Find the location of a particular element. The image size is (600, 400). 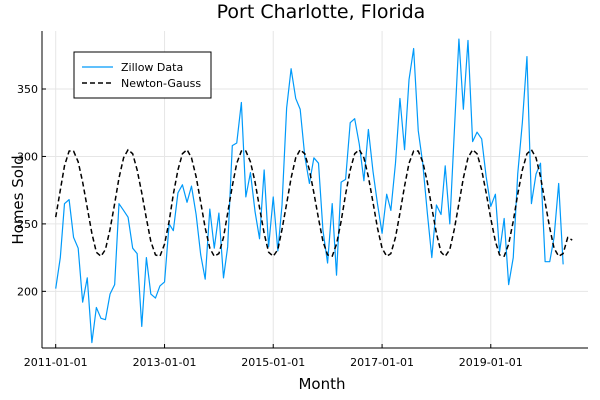

legend: Zillow Data Newton-Gauss is located at coordinates (142, 75).